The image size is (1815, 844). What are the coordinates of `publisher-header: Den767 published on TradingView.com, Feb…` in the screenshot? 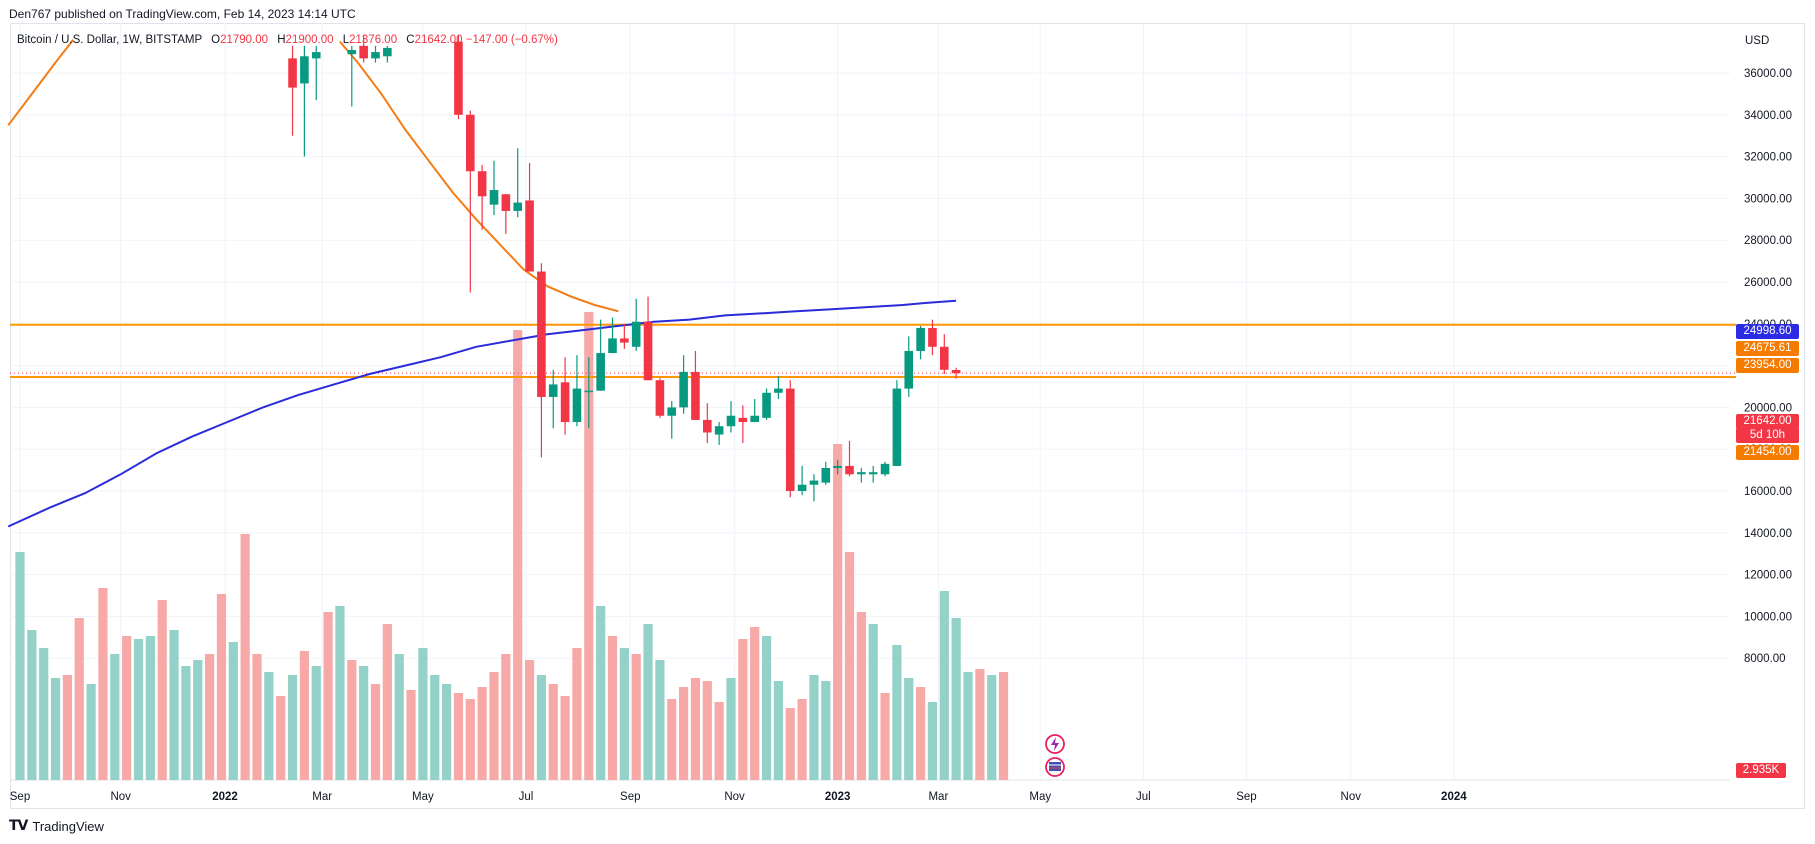 It's located at (182, 14).